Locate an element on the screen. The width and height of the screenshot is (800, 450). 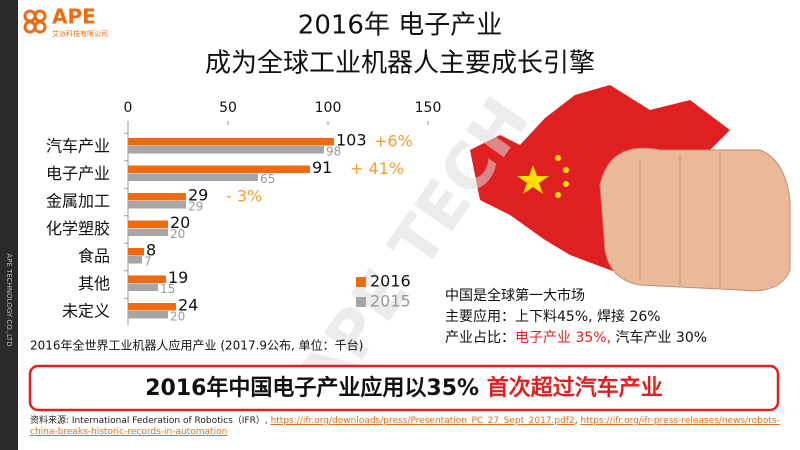
banner-text: 2016年中国电子产业应用以35% 首次超过汽车产业 is located at coordinates (404, 388).